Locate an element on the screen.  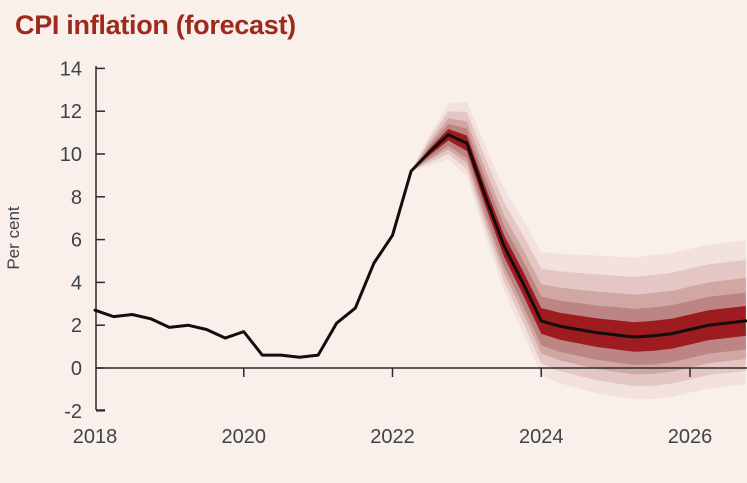
y-tick-label: 0 is located at coordinates (76, 369).